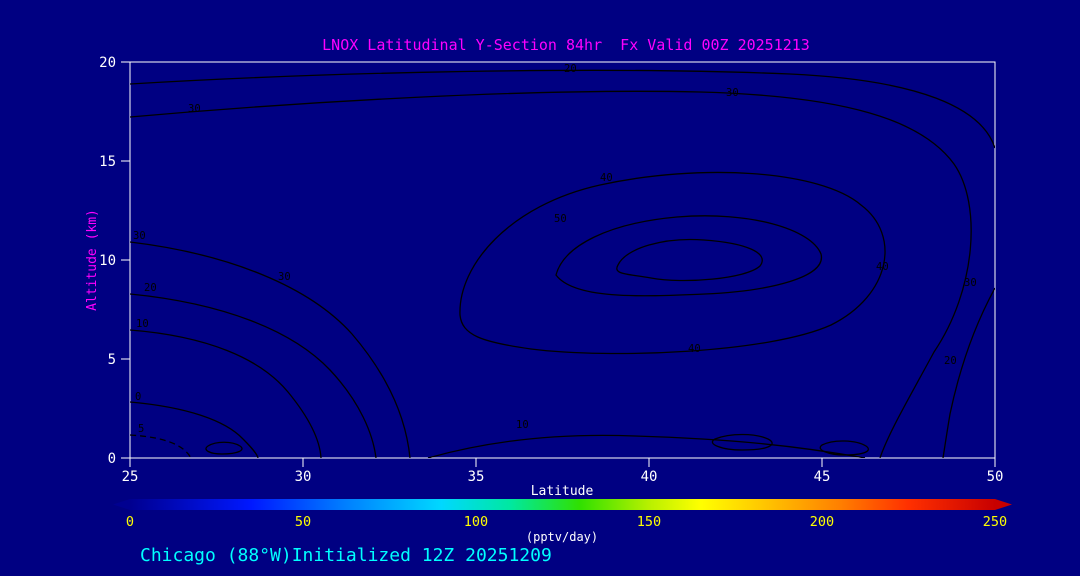  What do you see at coordinates (968, 372) in the screenshot?
I see `contour-path-20-right` at bounding box center [968, 372].